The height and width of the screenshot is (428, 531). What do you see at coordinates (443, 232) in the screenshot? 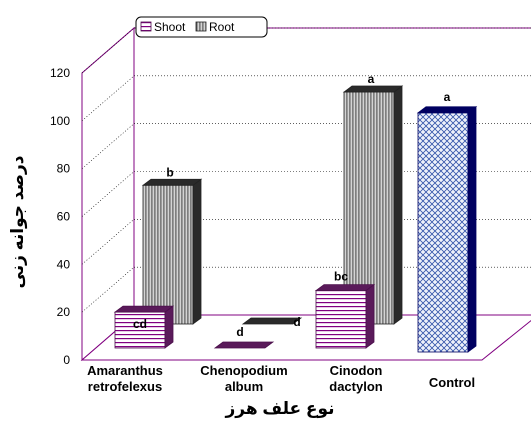
I see `bar-control-3-front` at bounding box center [443, 232].